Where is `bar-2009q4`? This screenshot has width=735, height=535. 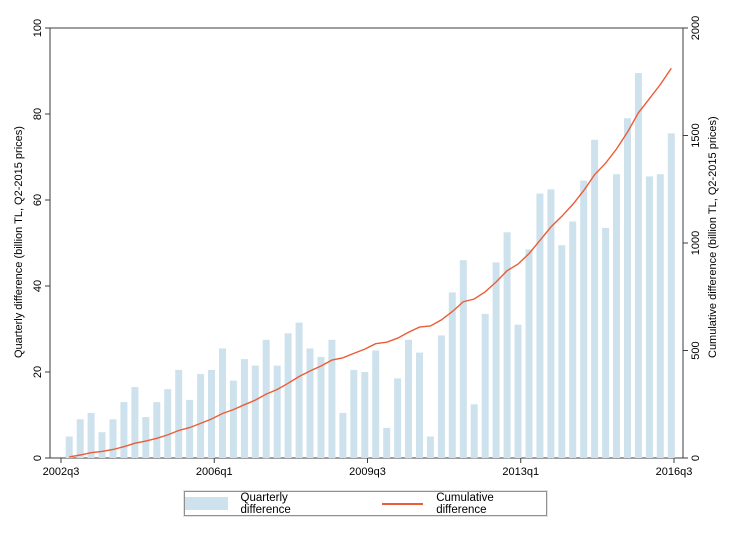
bar-2009q4 is located at coordinates (376, 404).